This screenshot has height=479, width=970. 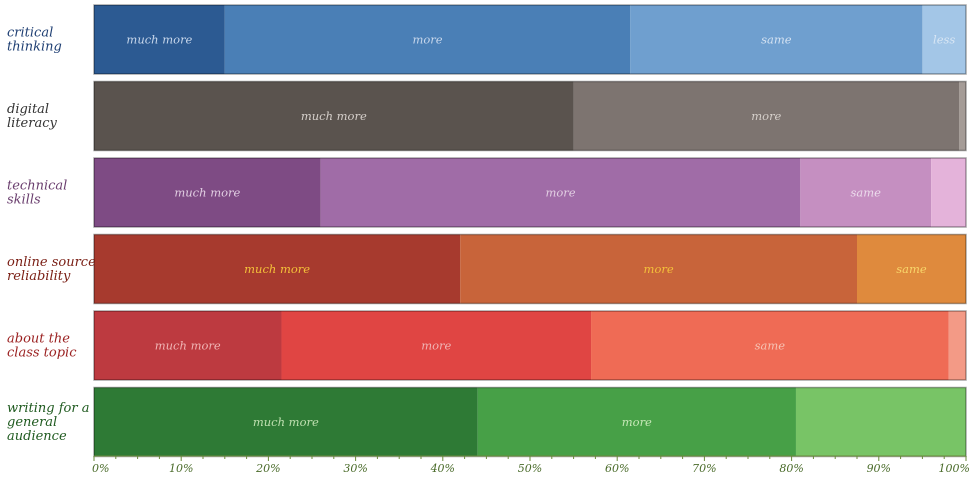 I want to click on bar-row-1: much more more, so click(x=530, y=116).